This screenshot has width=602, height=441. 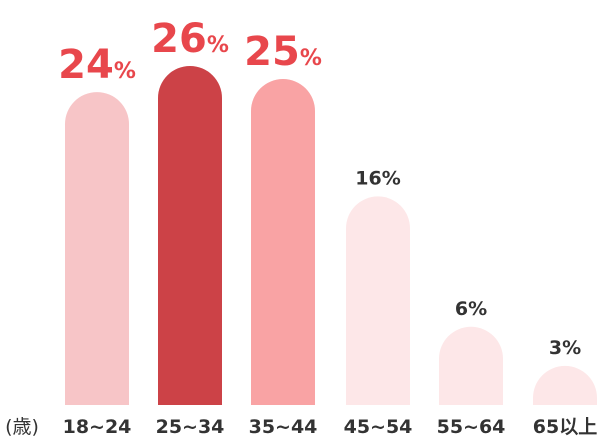 I want to click on value-label: 25%, so click(x=283, y=52).